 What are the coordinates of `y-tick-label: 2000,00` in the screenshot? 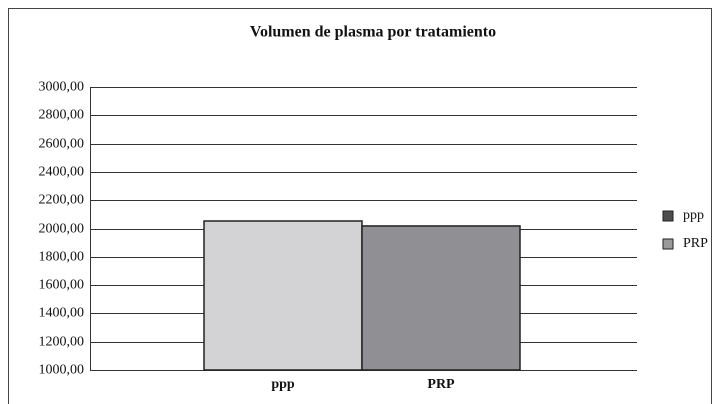 It's located at (62, 229).